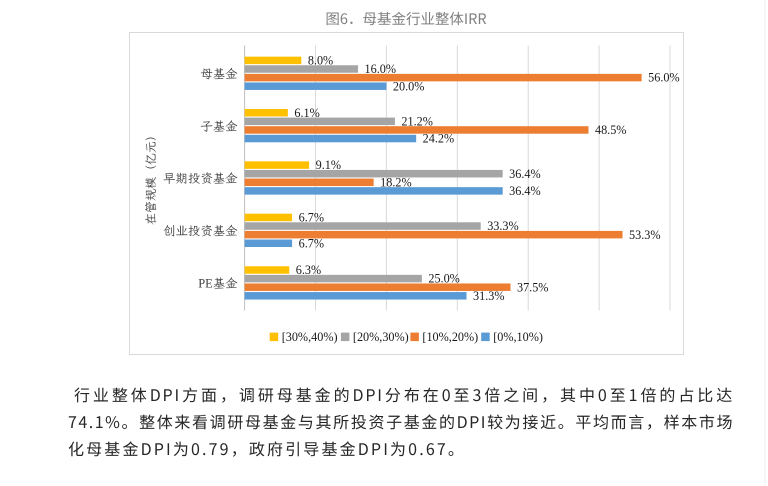 The image size is (768, 486). Describe the element at coordinates (219, 73) in the screenshot. I see `svg-text: 母基金` at that location.